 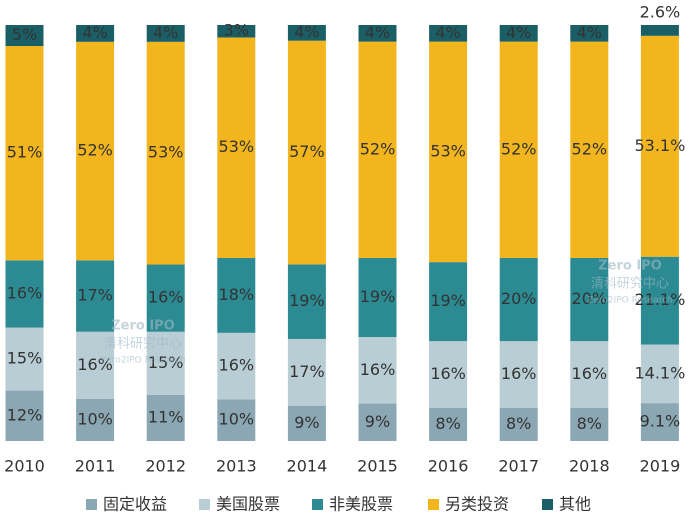 I want to click on data-label: 51%, so click(x=25, y=152).